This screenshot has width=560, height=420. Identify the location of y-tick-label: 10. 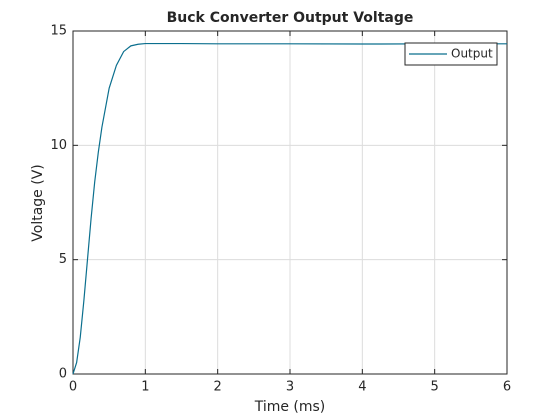
(58, 145).